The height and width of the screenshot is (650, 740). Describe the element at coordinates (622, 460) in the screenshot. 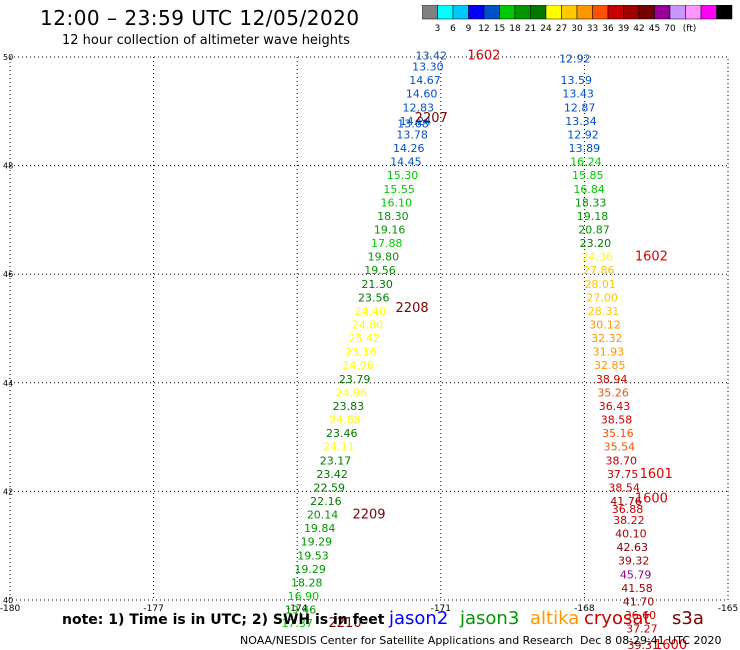

I see `swh-value-label: 38.70` at that location.